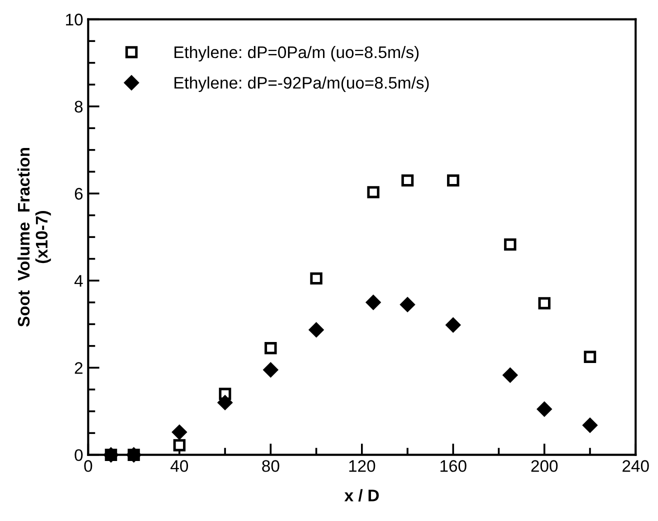 The width and height of the screenshot is (658, 521). Describe the element at coordinates (271, 466) in the screenshot. I see `x-tick-label: 80` at that location.